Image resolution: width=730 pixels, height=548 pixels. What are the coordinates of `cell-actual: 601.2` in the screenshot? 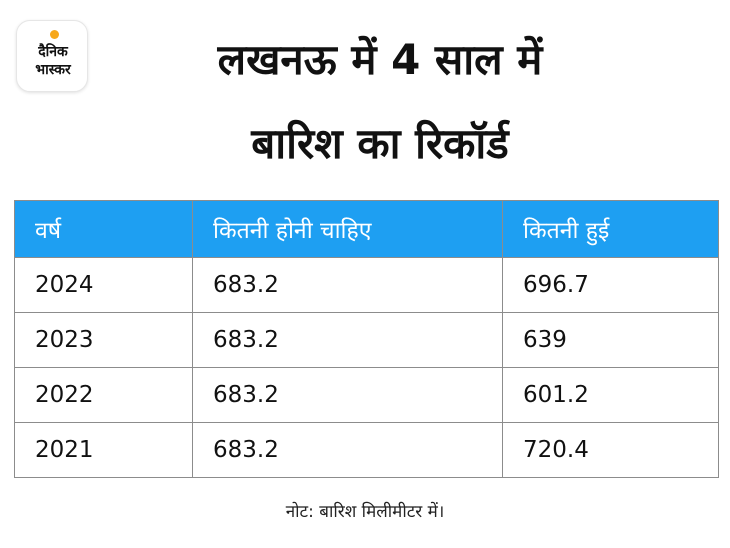 It's located at (610, 395).